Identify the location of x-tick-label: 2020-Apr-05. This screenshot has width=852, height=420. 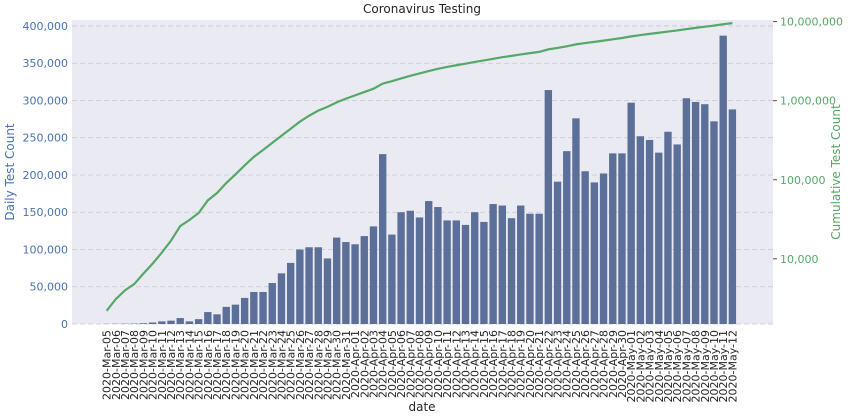
(392, 364).